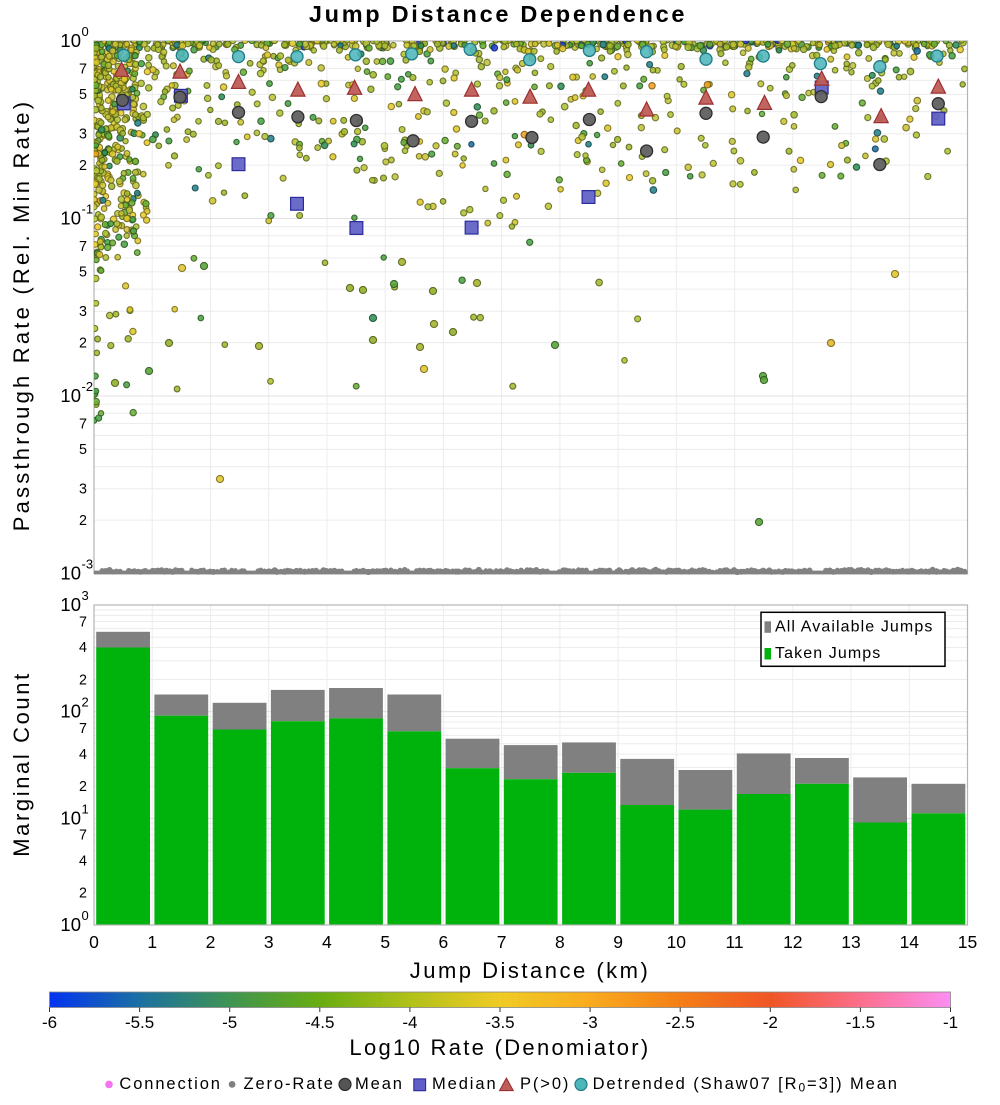  I want to click on svg-text: 11, so click(735, 942).